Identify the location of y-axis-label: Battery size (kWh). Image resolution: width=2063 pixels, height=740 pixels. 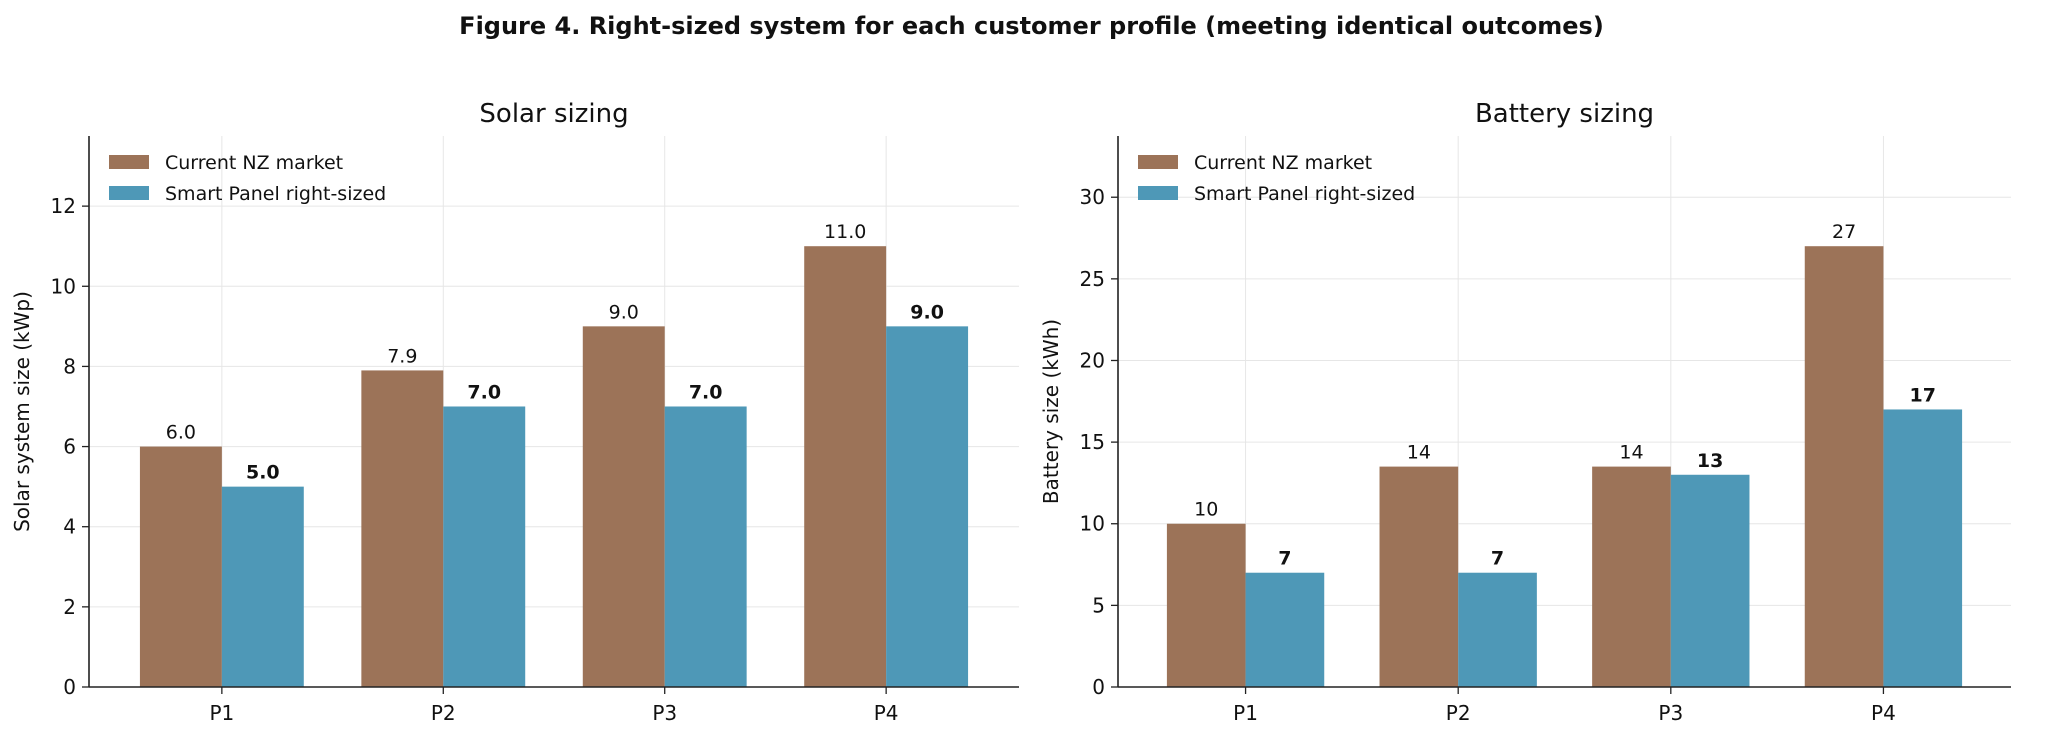
(1051, 411).